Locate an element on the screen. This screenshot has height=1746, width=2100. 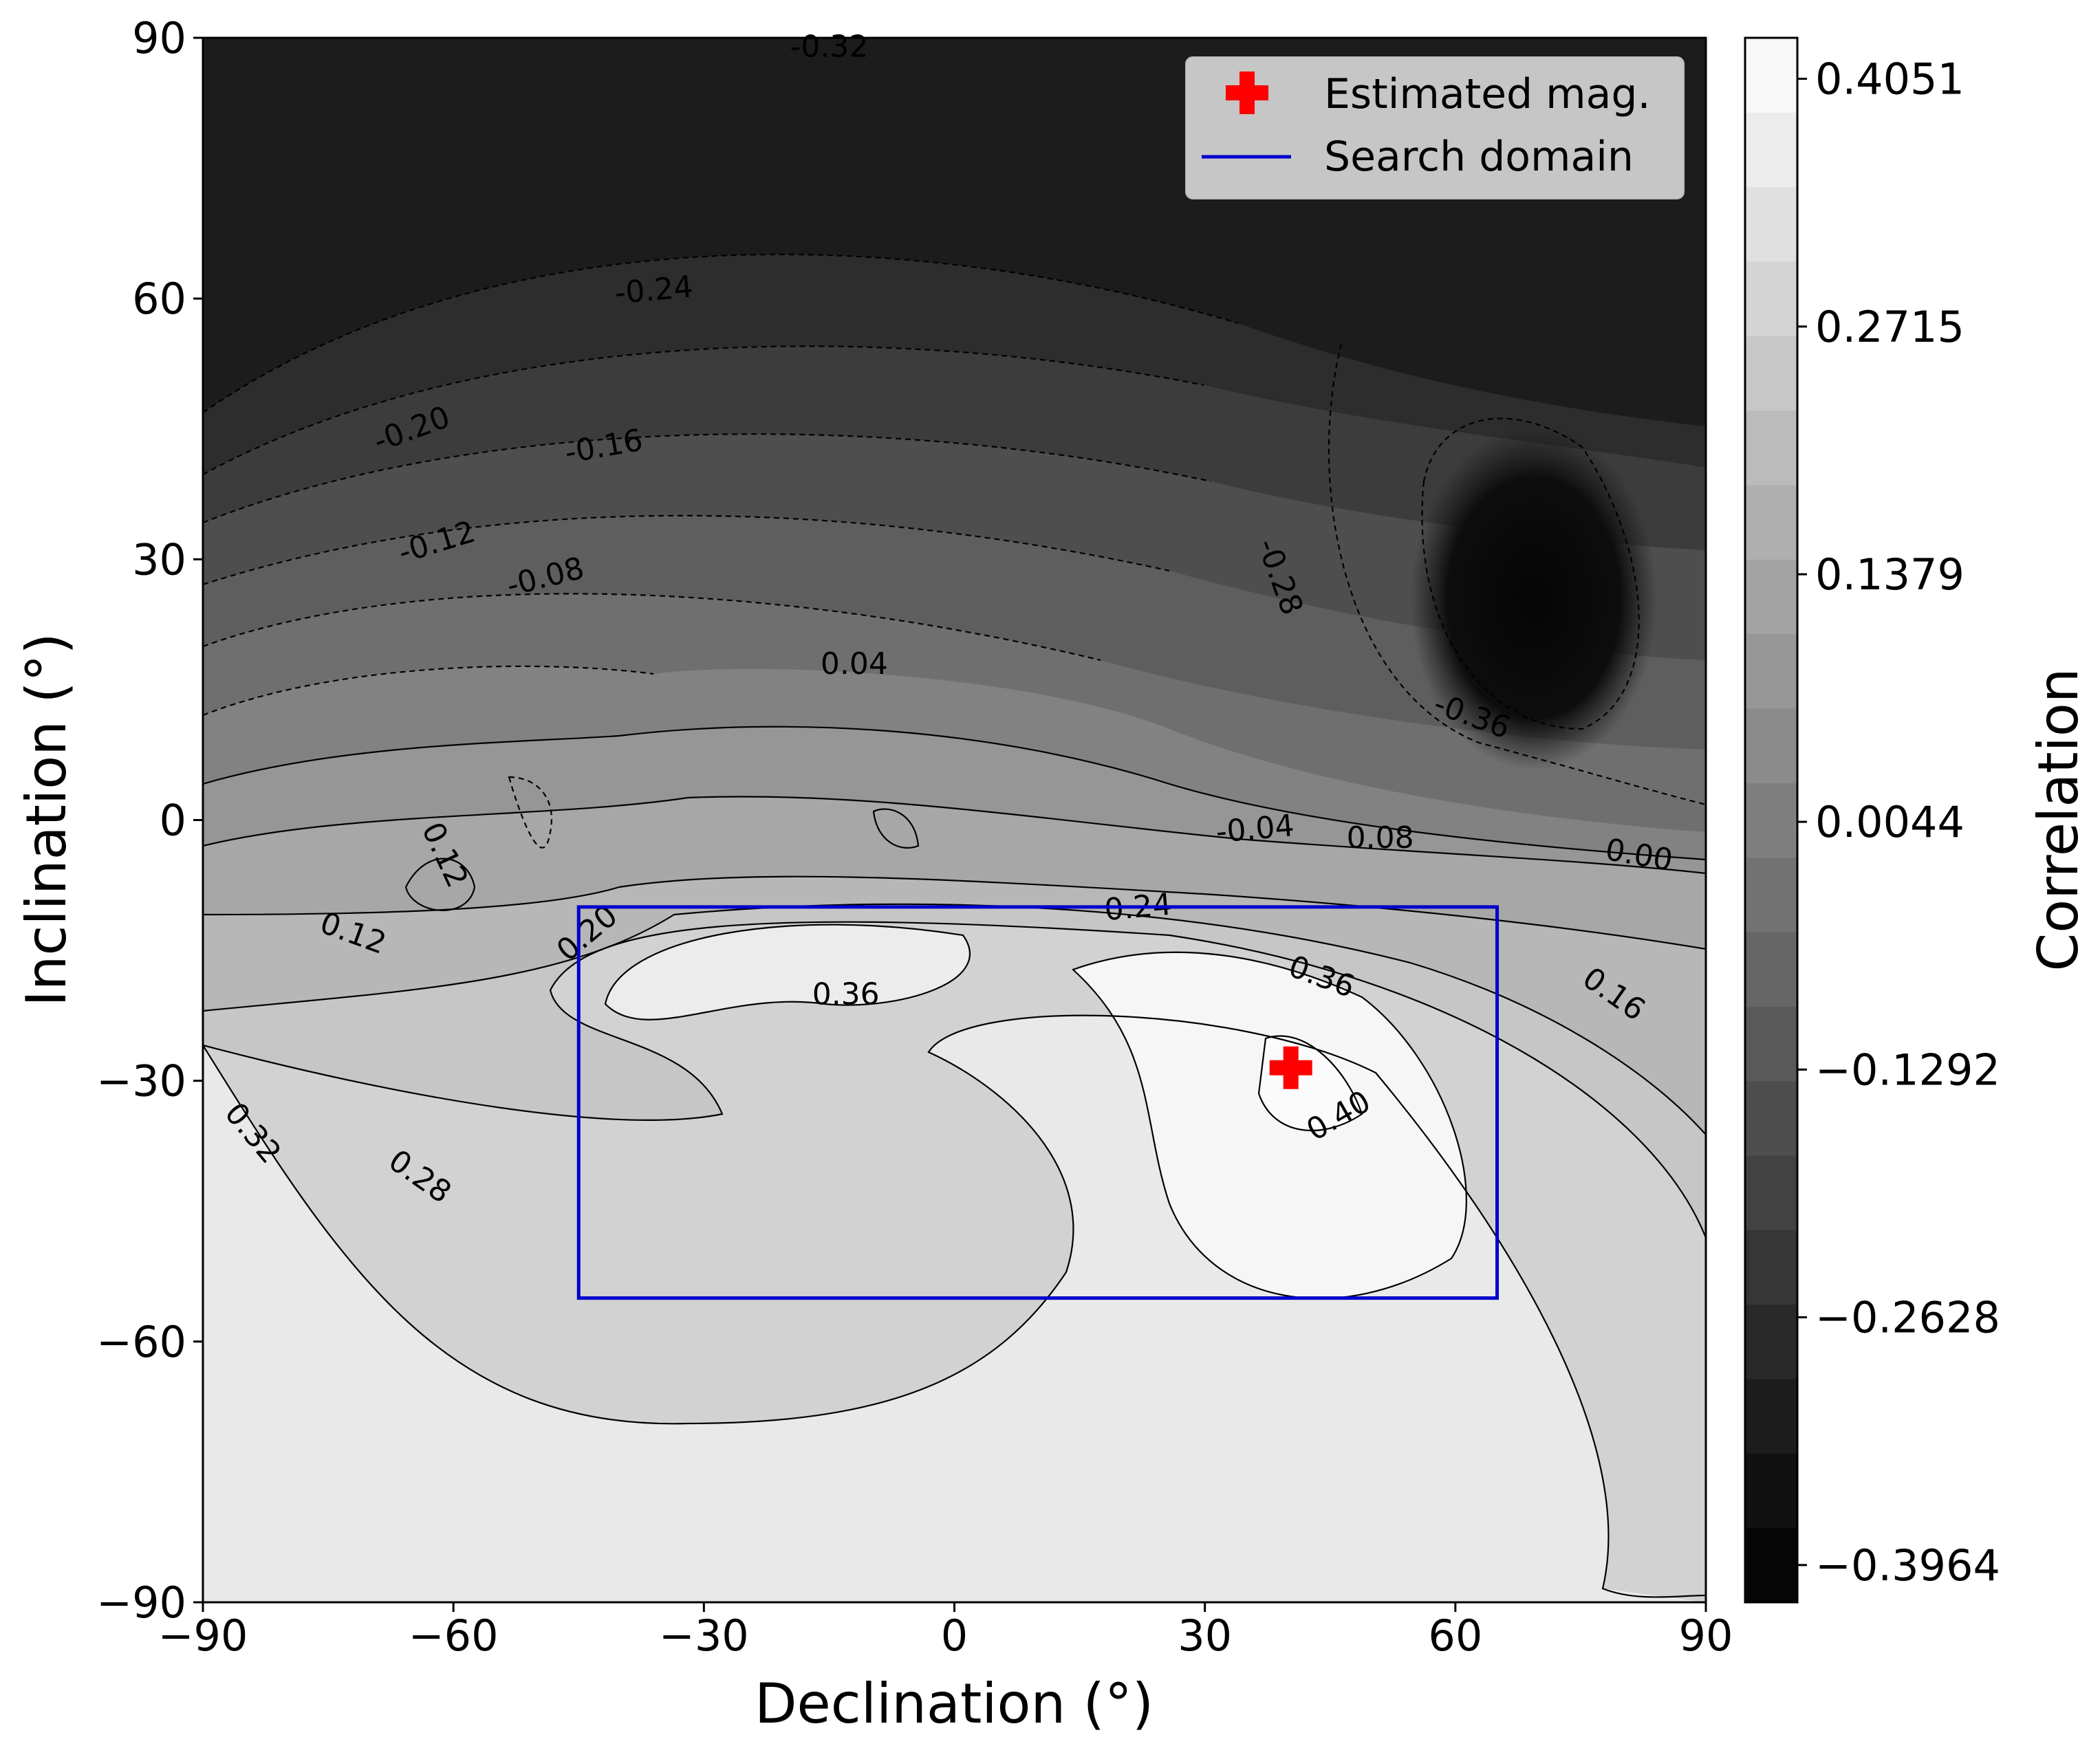
colorbar-bands is located at coordinates (1771, 821).